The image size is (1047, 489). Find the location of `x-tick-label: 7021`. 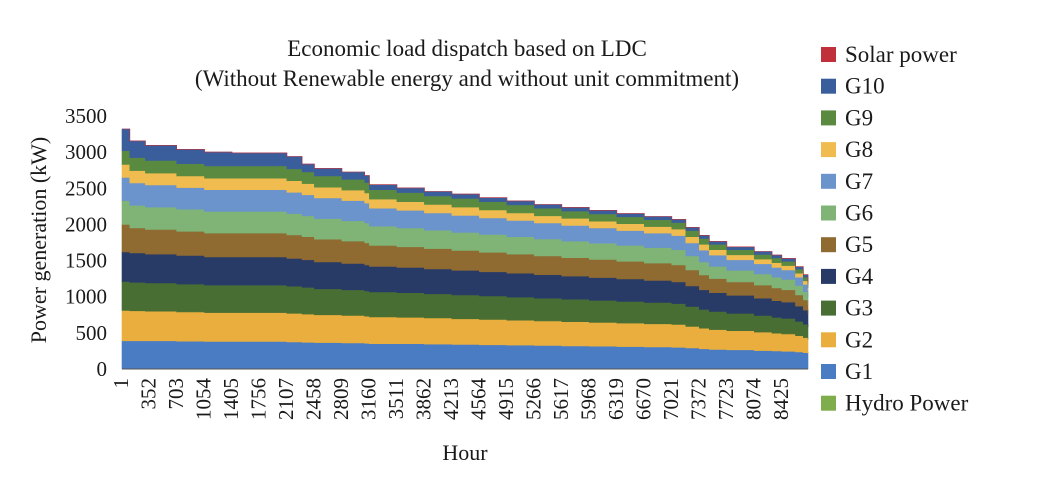

x-tick-label: 7021 is located at coordinates (671, 399).